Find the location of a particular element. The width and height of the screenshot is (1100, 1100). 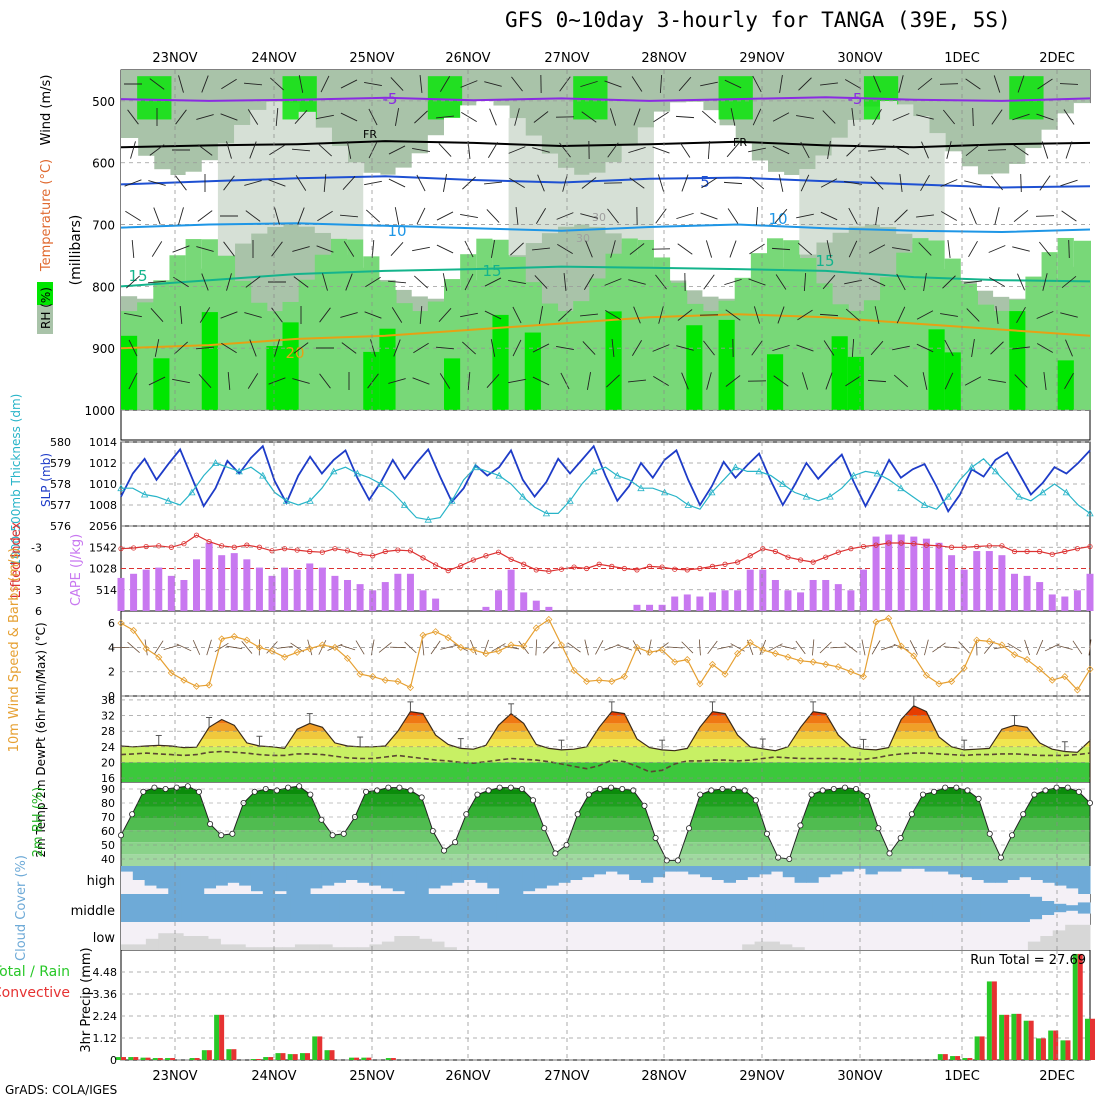

rh-bands is located at coordinates (605, 826).